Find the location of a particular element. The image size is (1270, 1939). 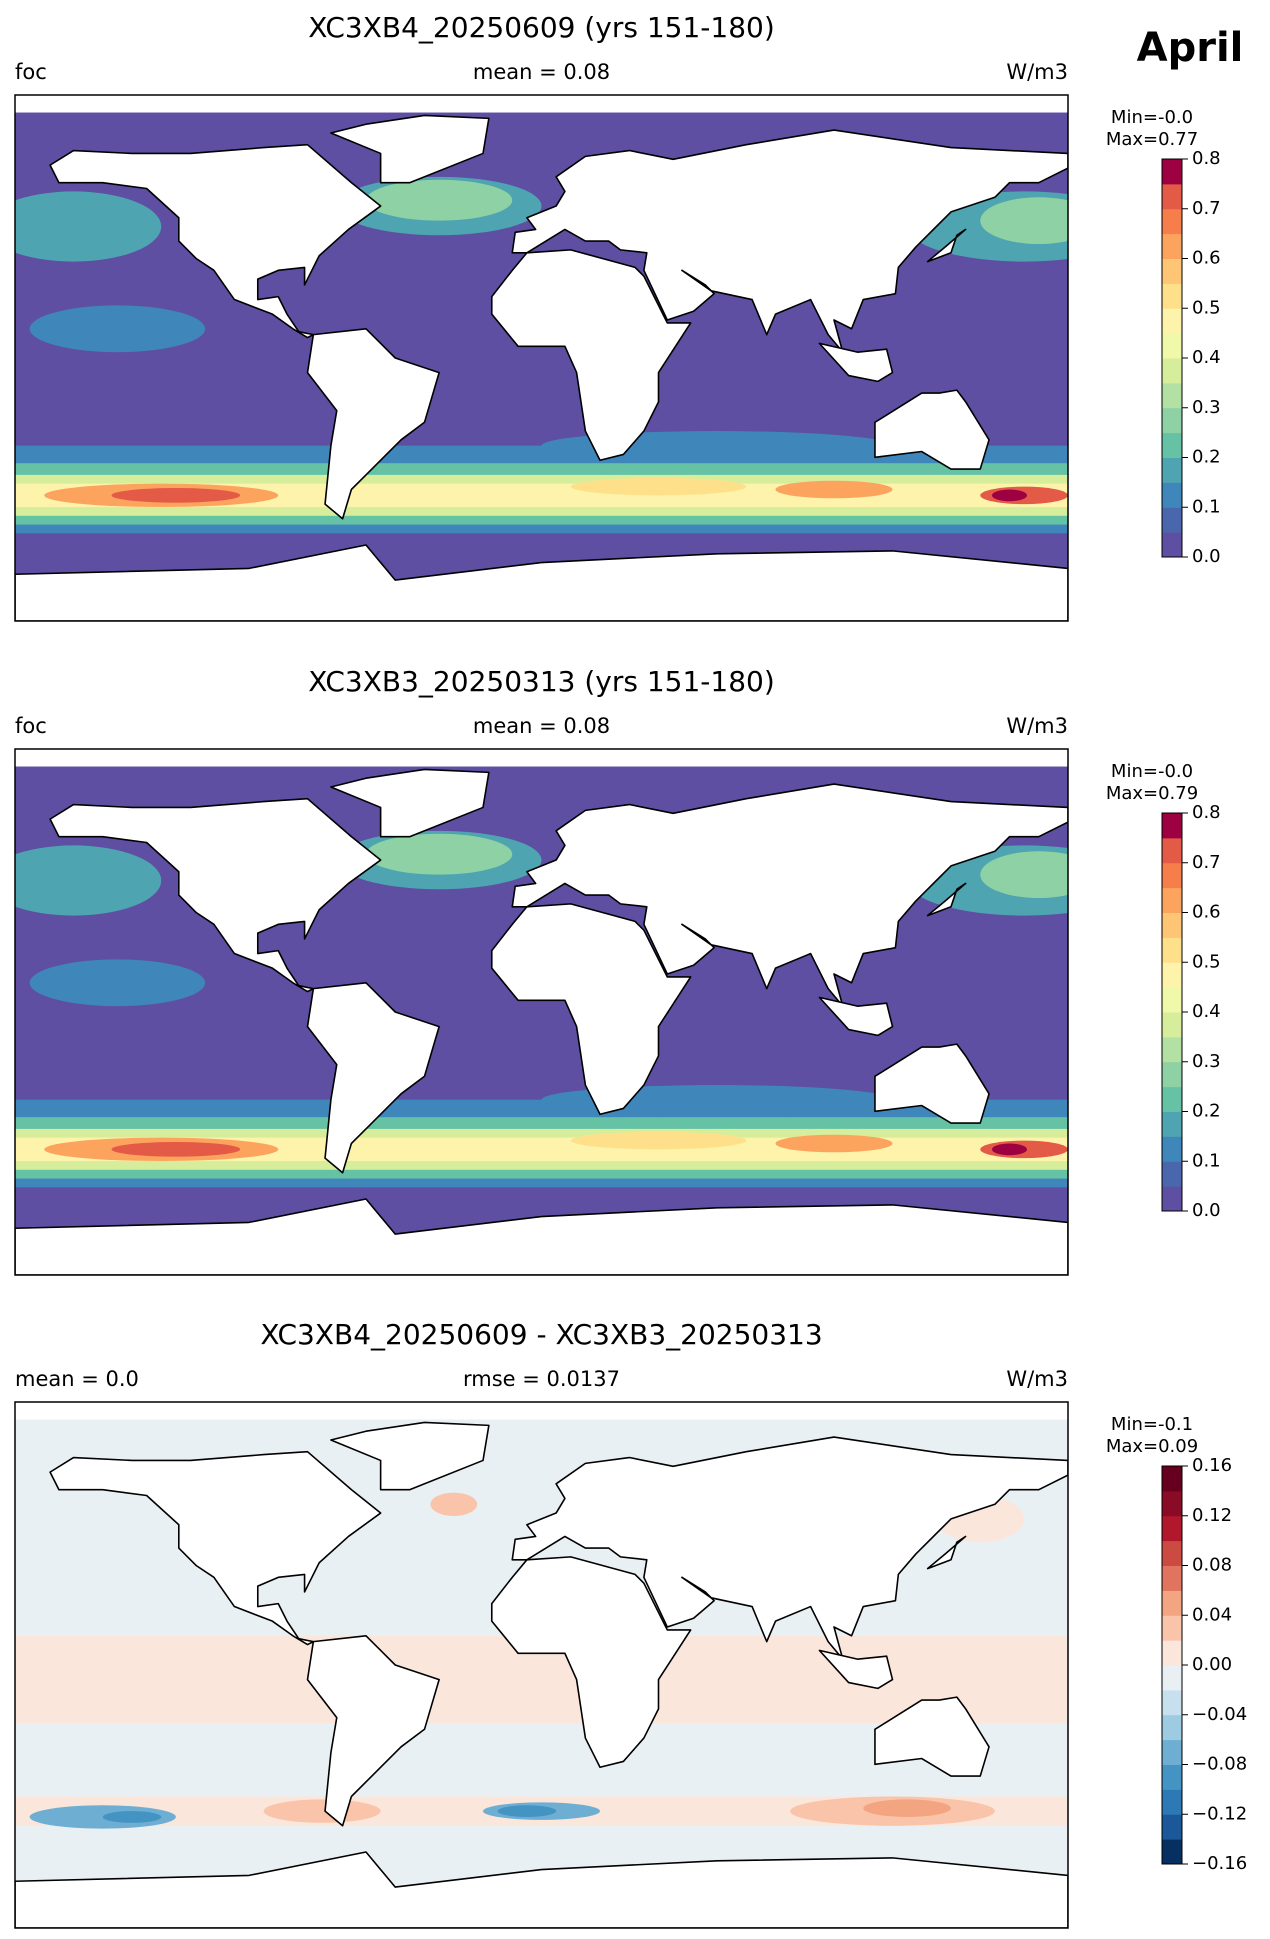

field-band is located at coordinates (541, 758).